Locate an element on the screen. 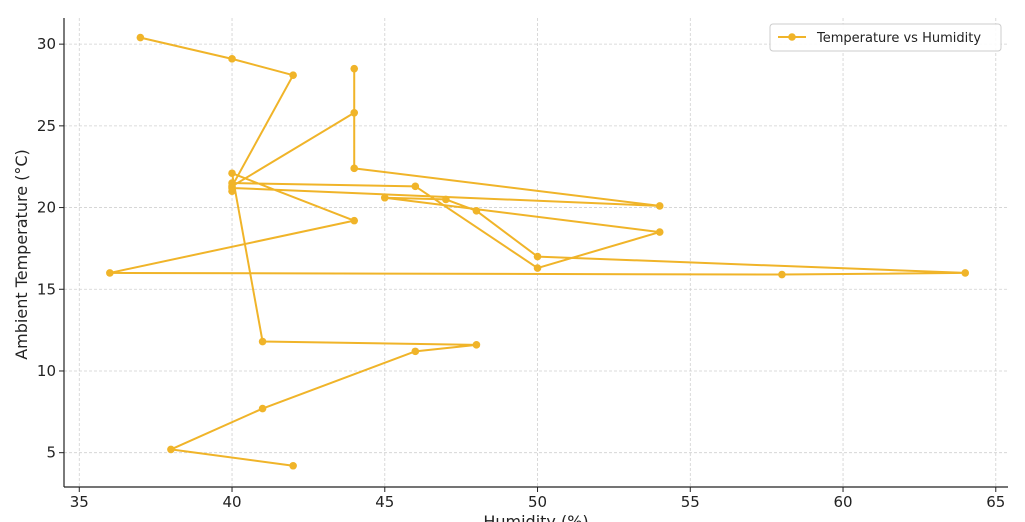 The image size is (1025, 522). legend-entry: Temperature vs Humidity is located at coordinates (898, 38).